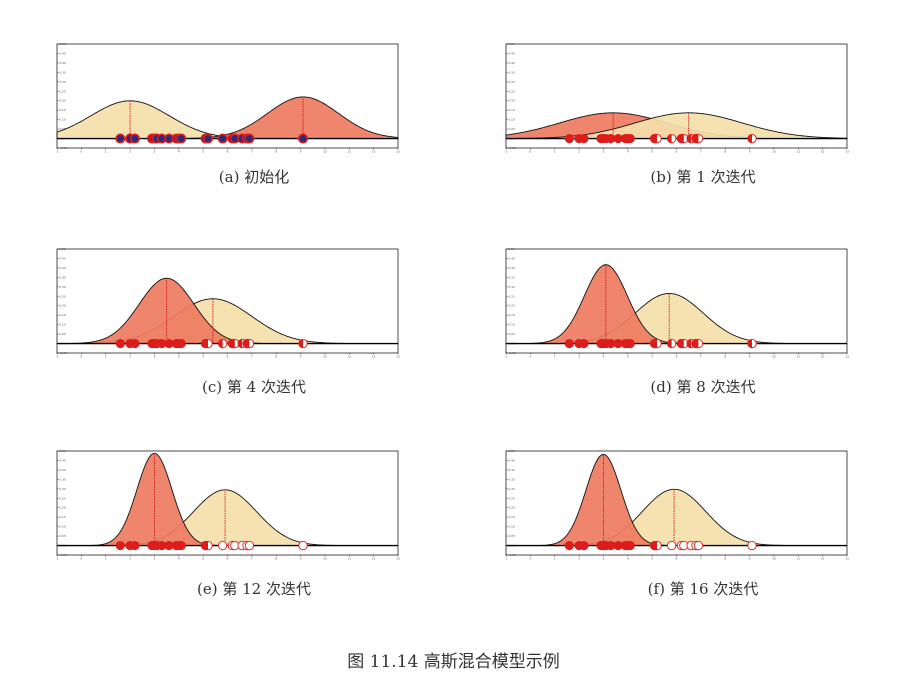 Image resolution: width=907 pixels, height=685 pixels. Describe the element at coordinates (823, 357) in the screenshot. I see `x-tick-label: 12` at that location.